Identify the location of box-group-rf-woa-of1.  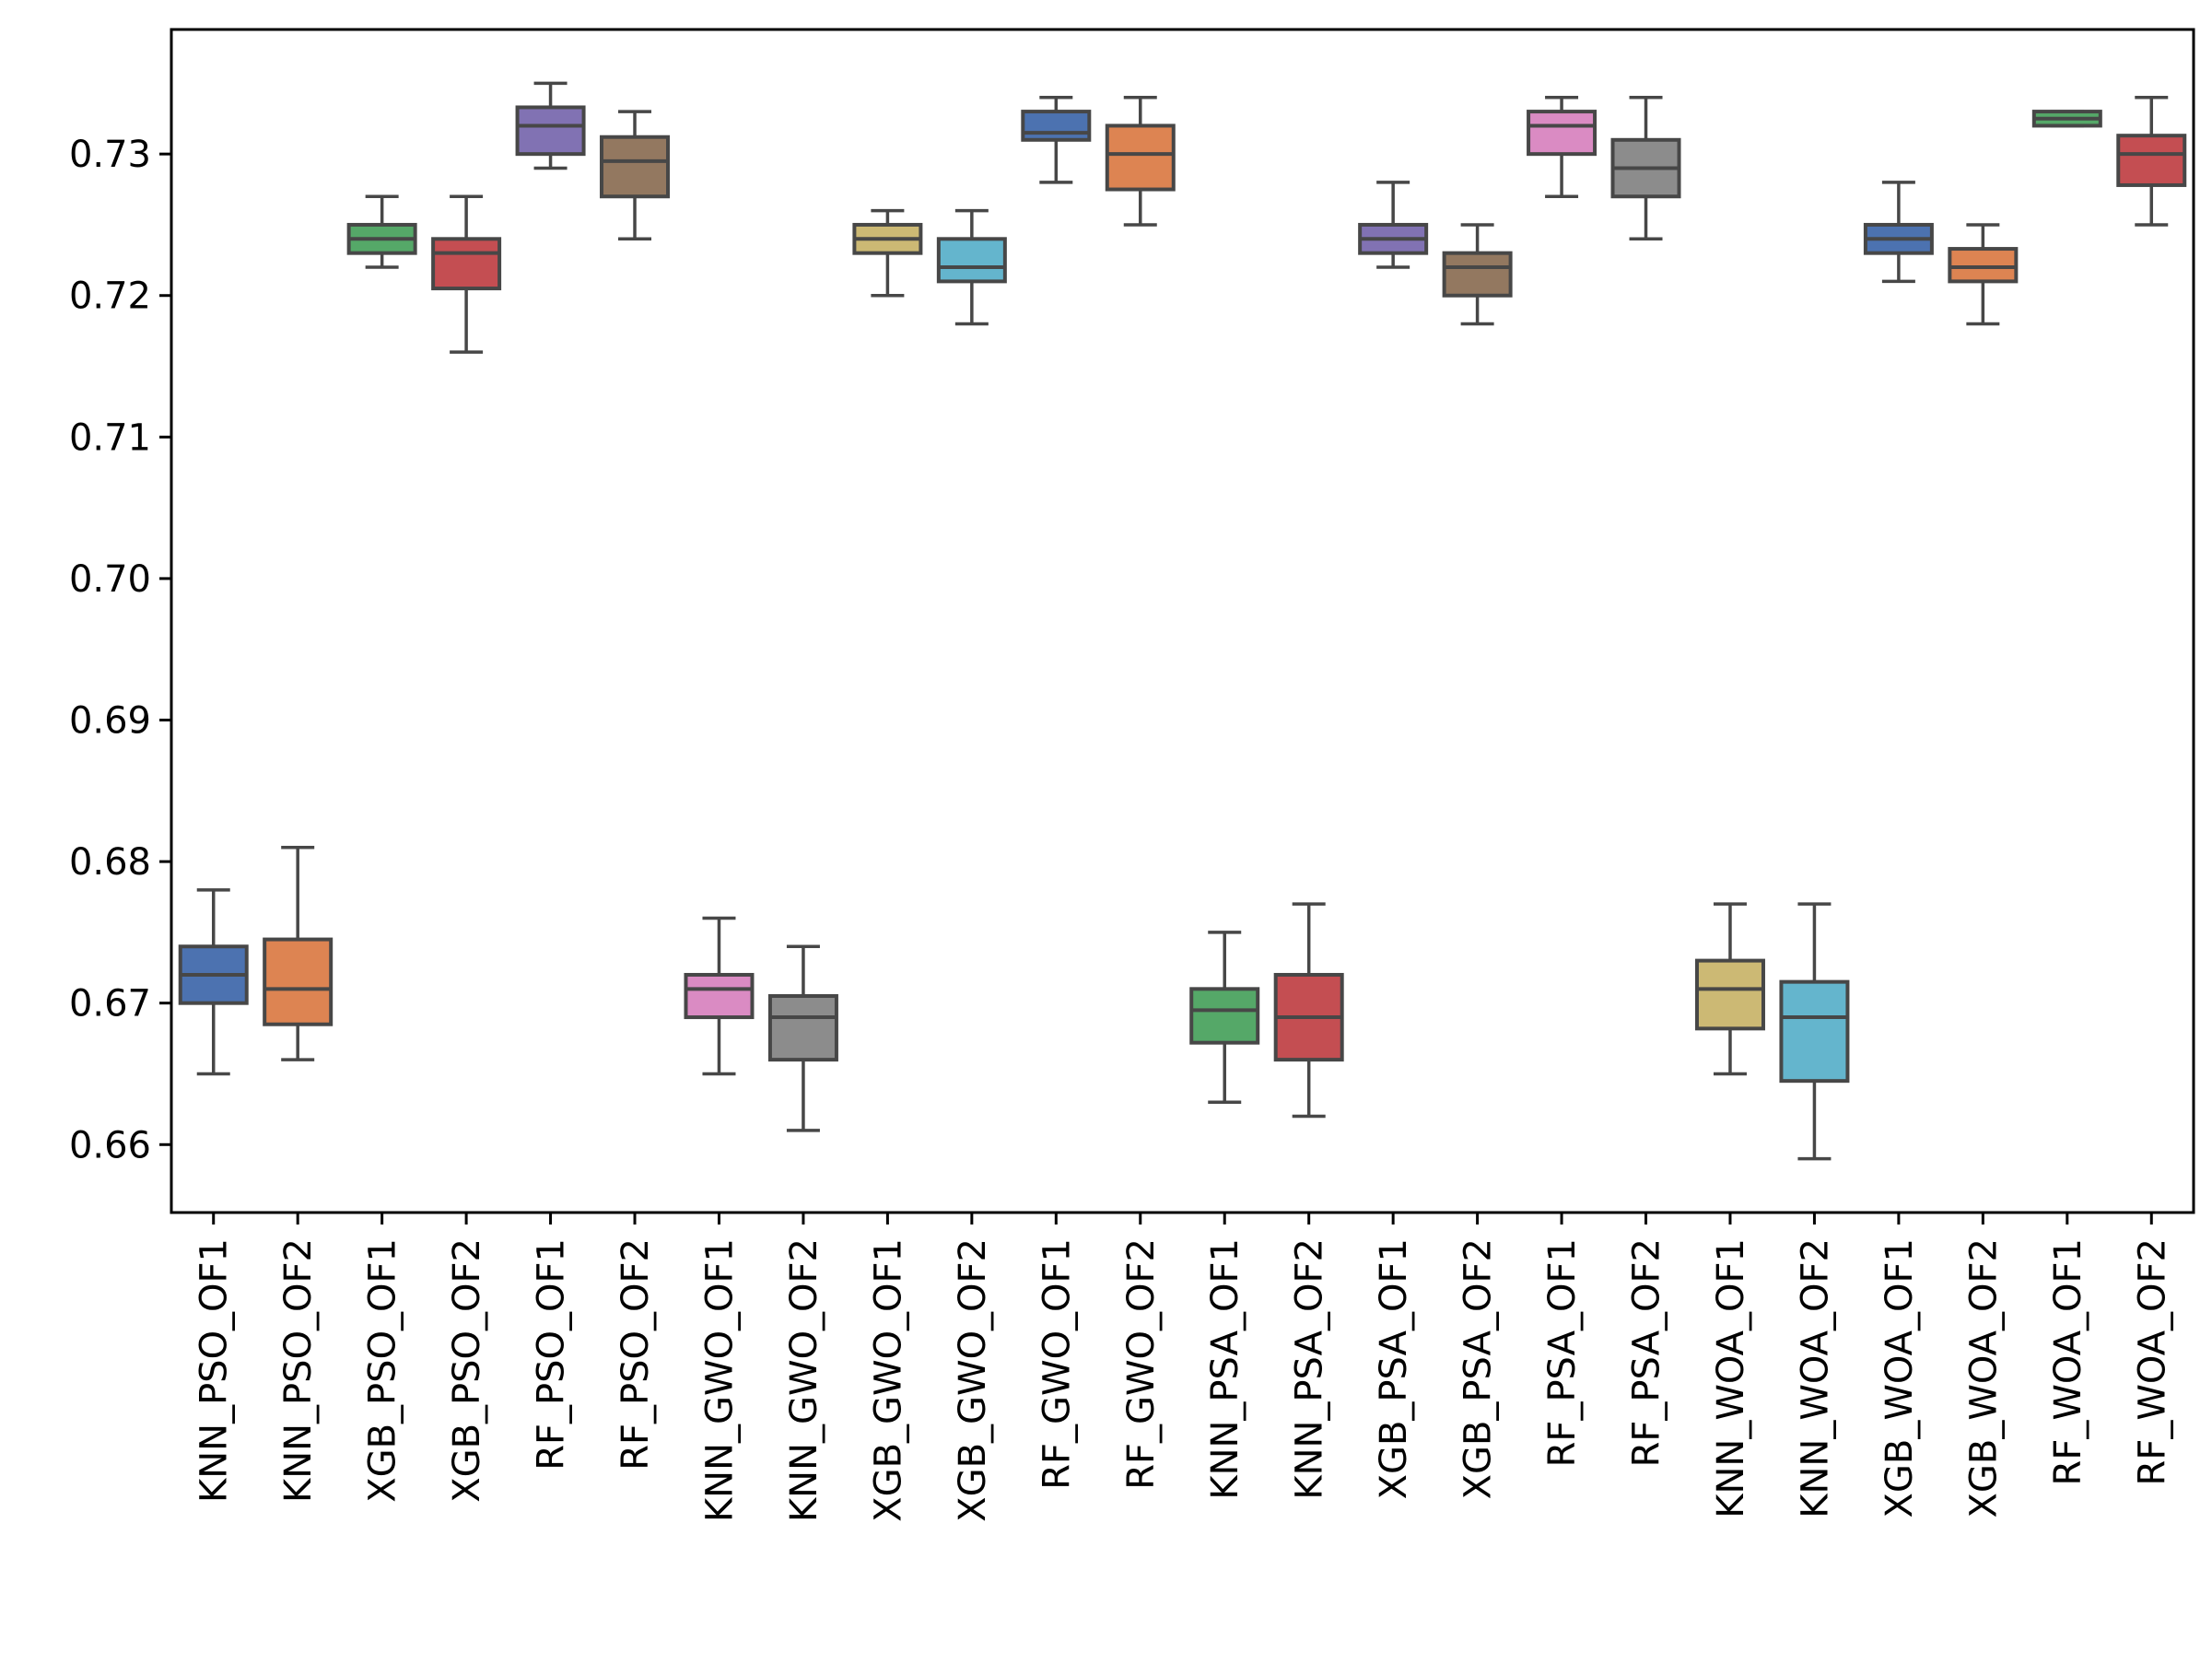
(2066, 119).